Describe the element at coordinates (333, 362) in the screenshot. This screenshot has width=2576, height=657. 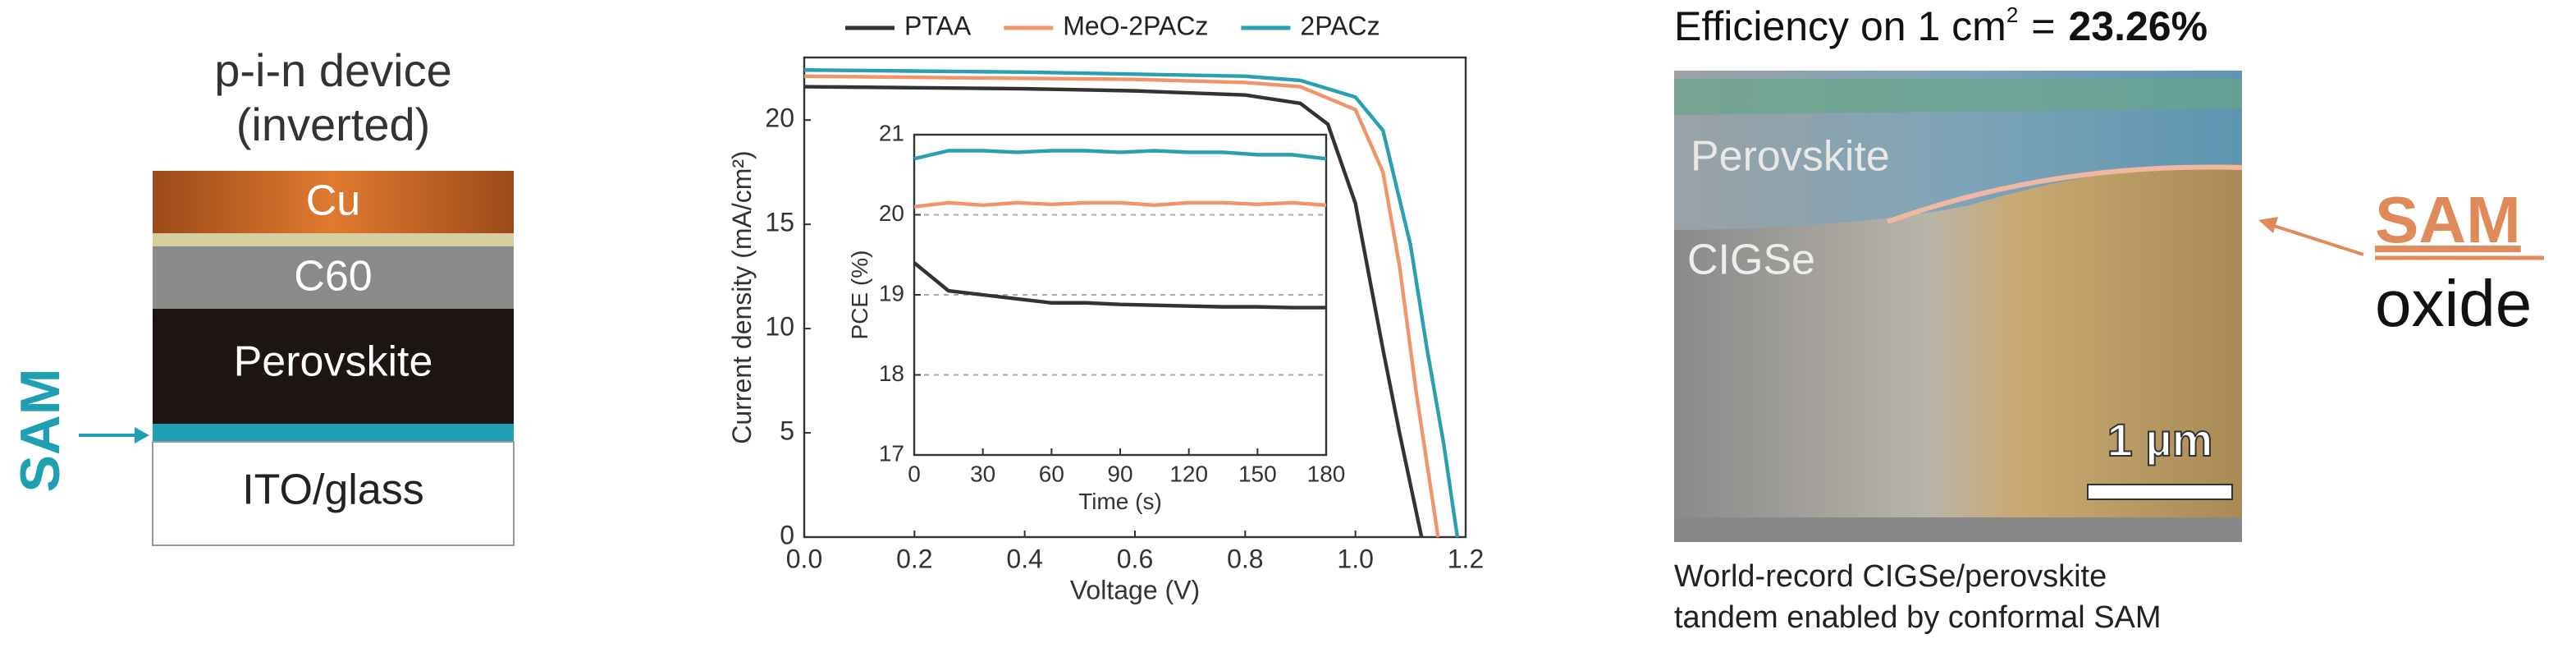
I see `layer-label: Perovskite` at that location.